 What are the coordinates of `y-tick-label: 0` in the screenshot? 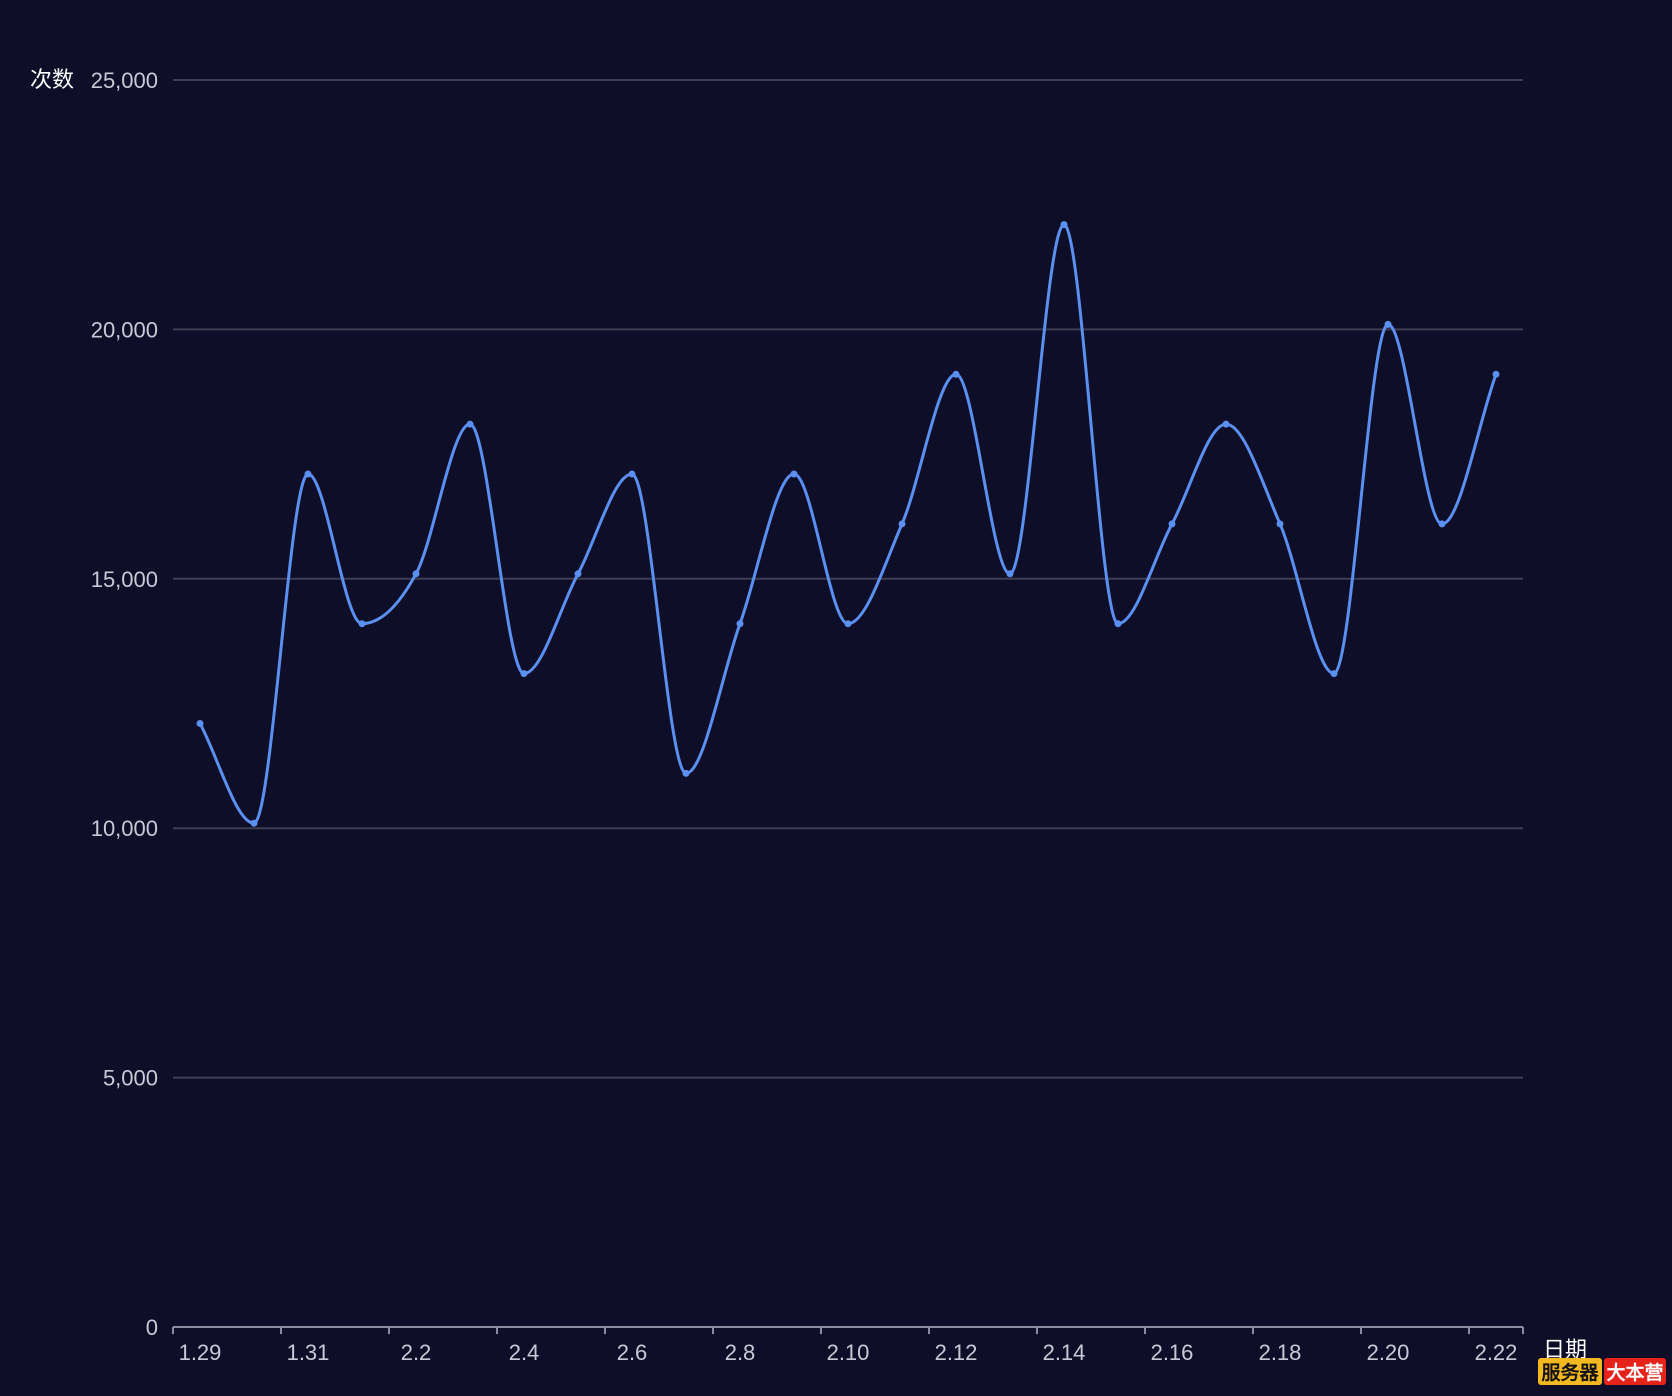 It's located at (152, 1327).